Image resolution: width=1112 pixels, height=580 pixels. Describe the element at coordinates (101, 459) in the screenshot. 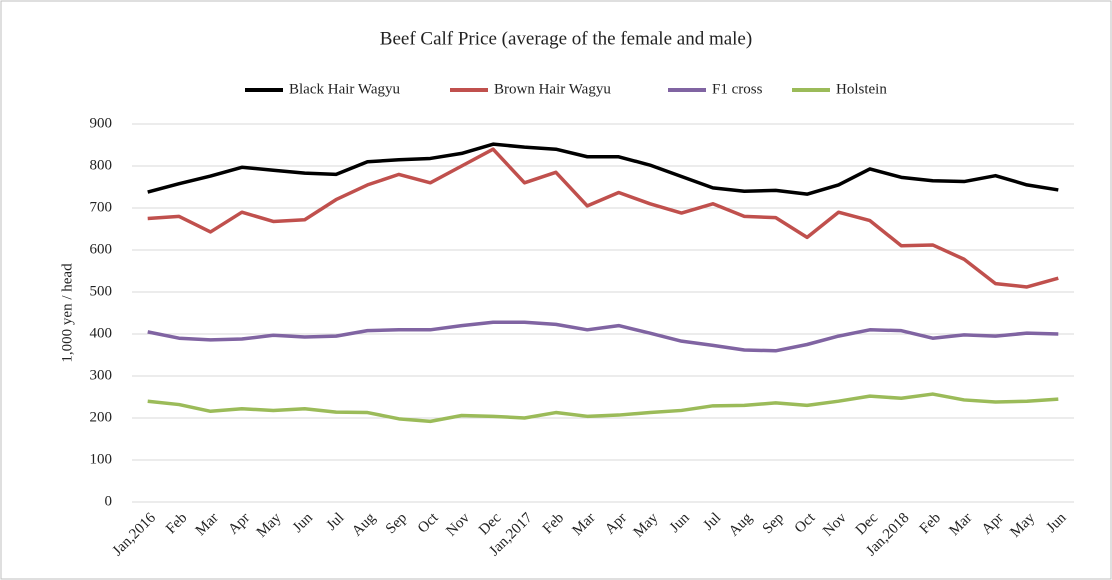

I see `y-tick-label: 100` at that location.